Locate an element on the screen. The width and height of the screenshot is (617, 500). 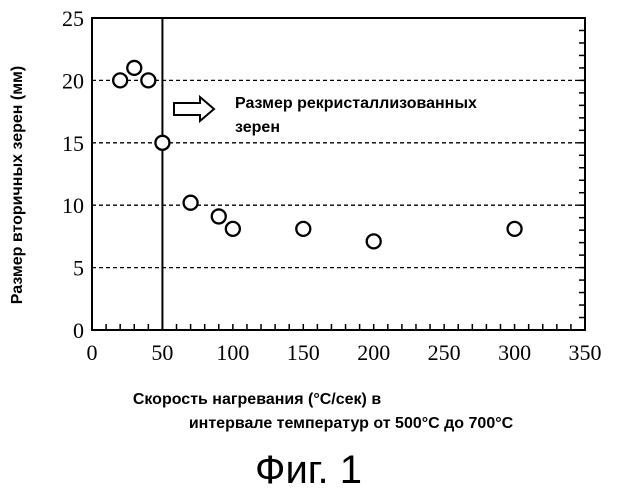
y-tick-label: 5 is located at coordinates (78, 268).